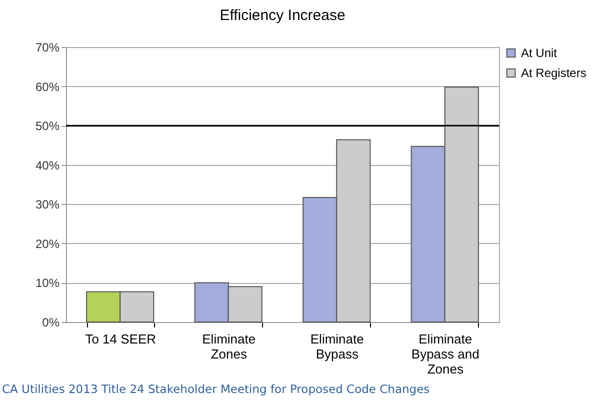  I want to click on legend-label: At Registers, so click(553, 73).